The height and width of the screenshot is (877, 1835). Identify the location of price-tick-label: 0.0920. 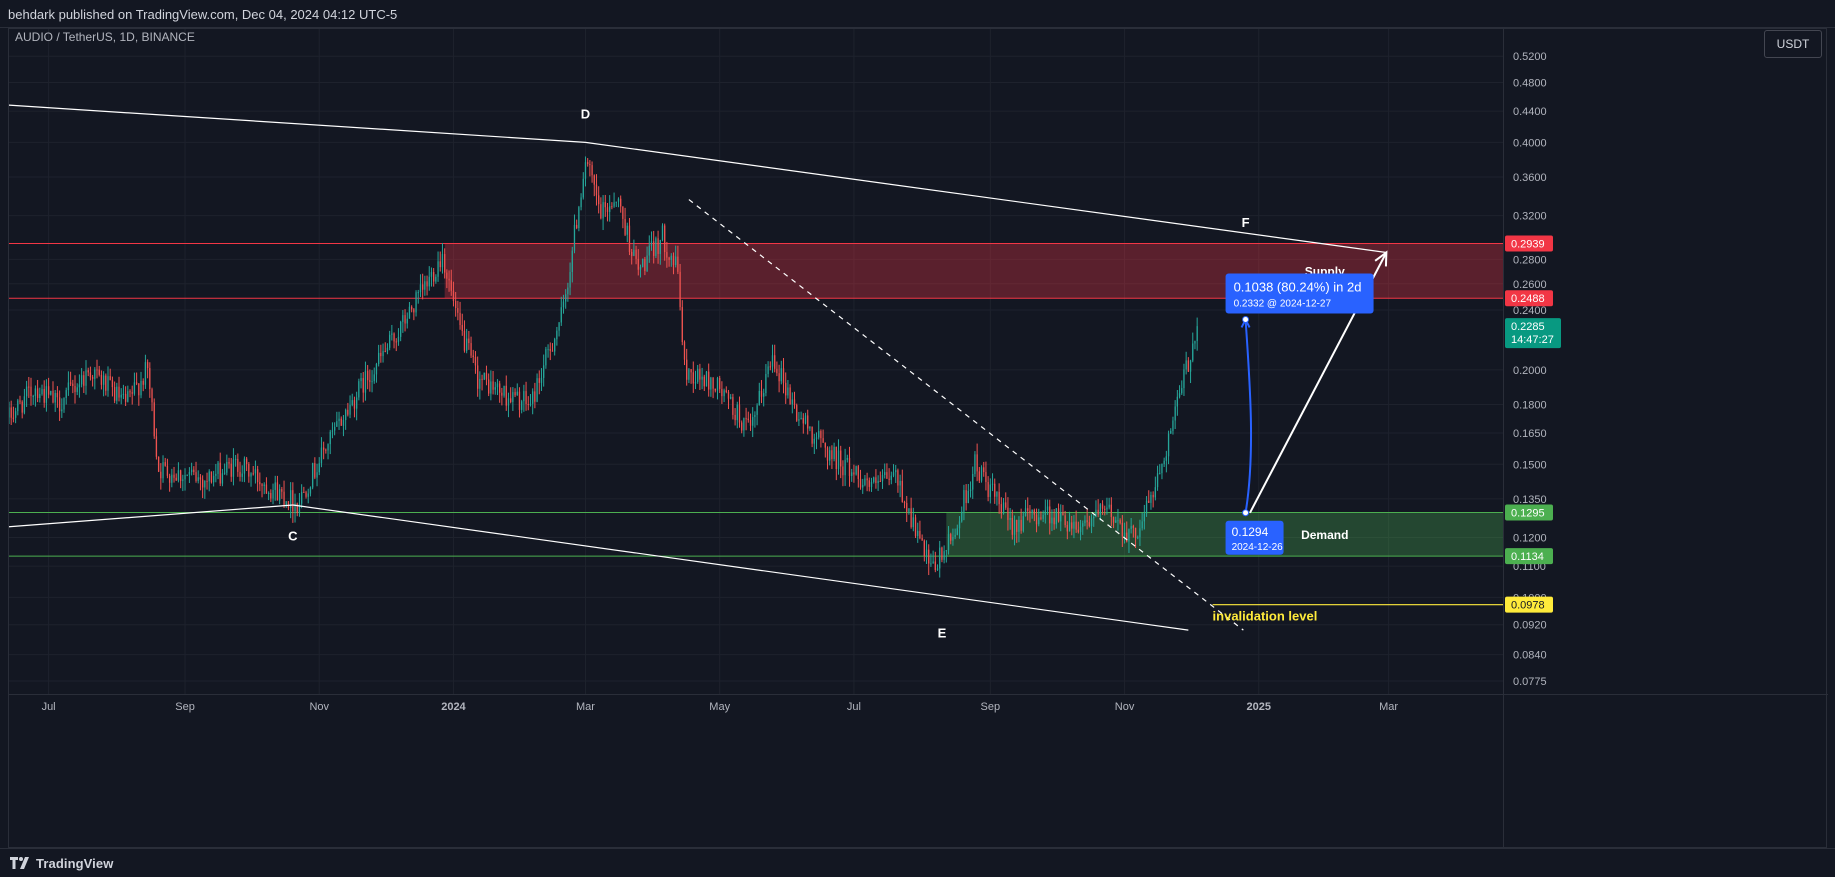
(1530, 626).